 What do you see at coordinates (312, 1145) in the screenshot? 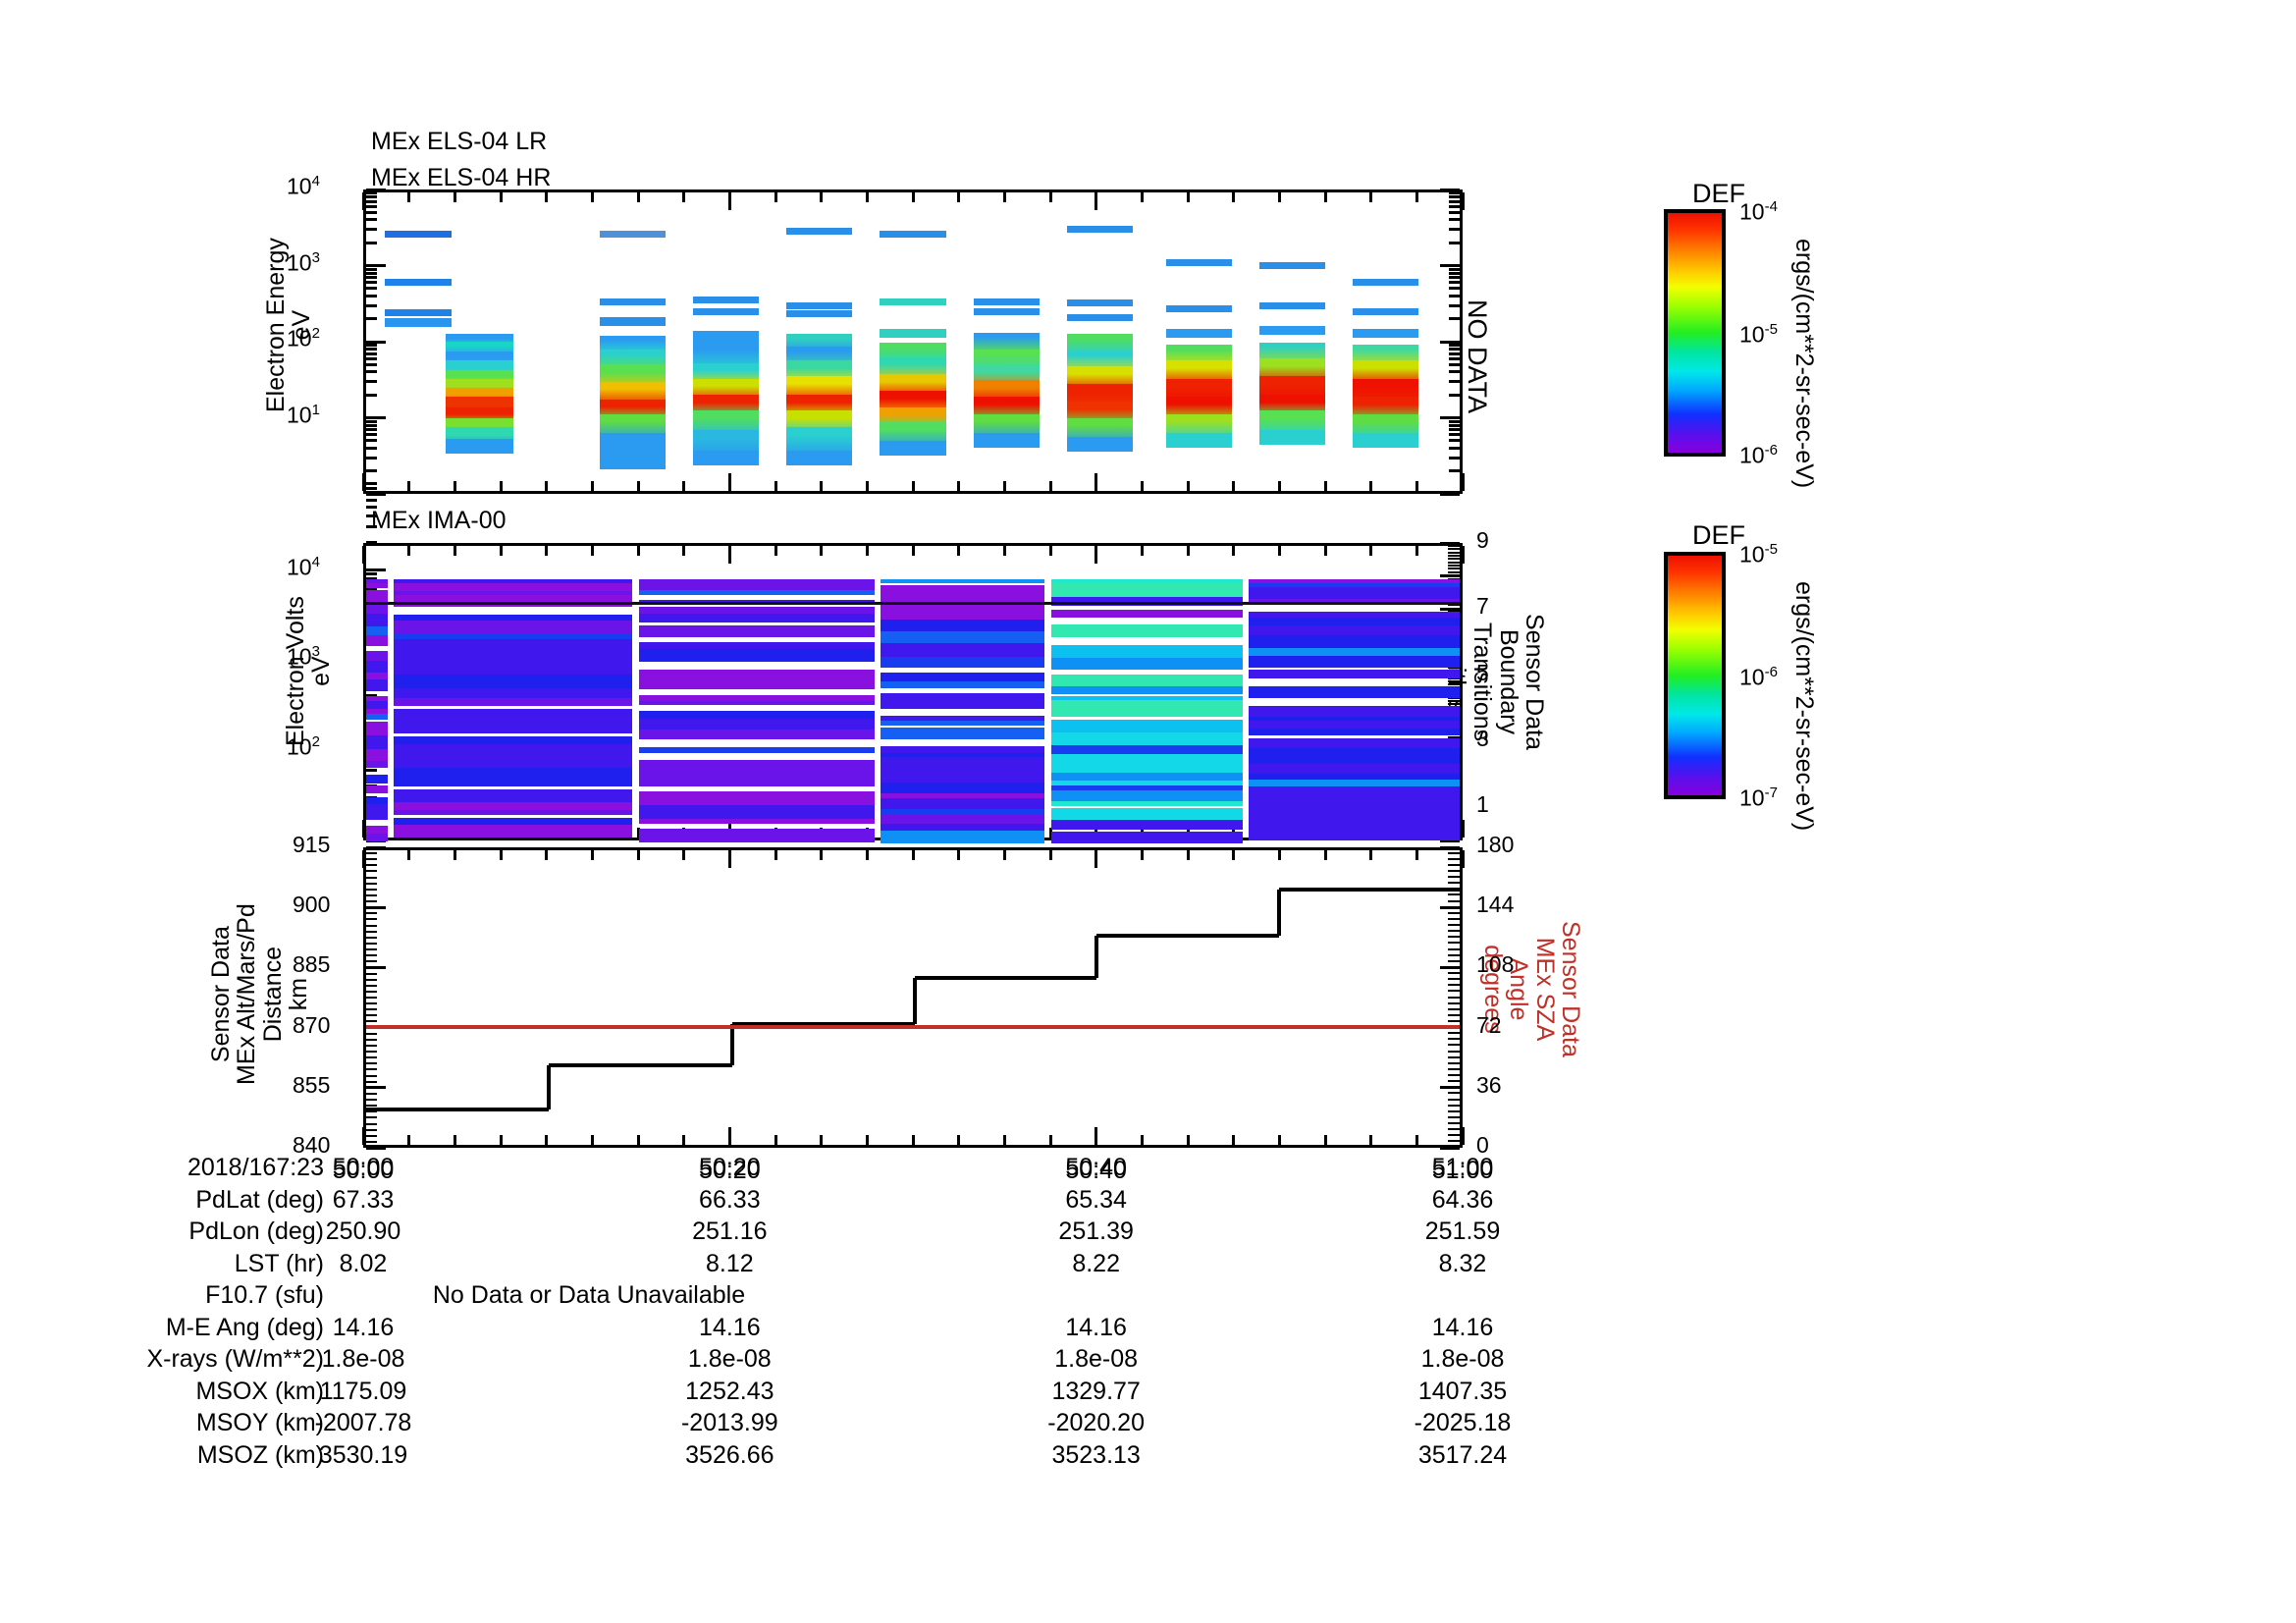
I see `panel3-ytick-label: 840` at bounding box center [312, 1145].